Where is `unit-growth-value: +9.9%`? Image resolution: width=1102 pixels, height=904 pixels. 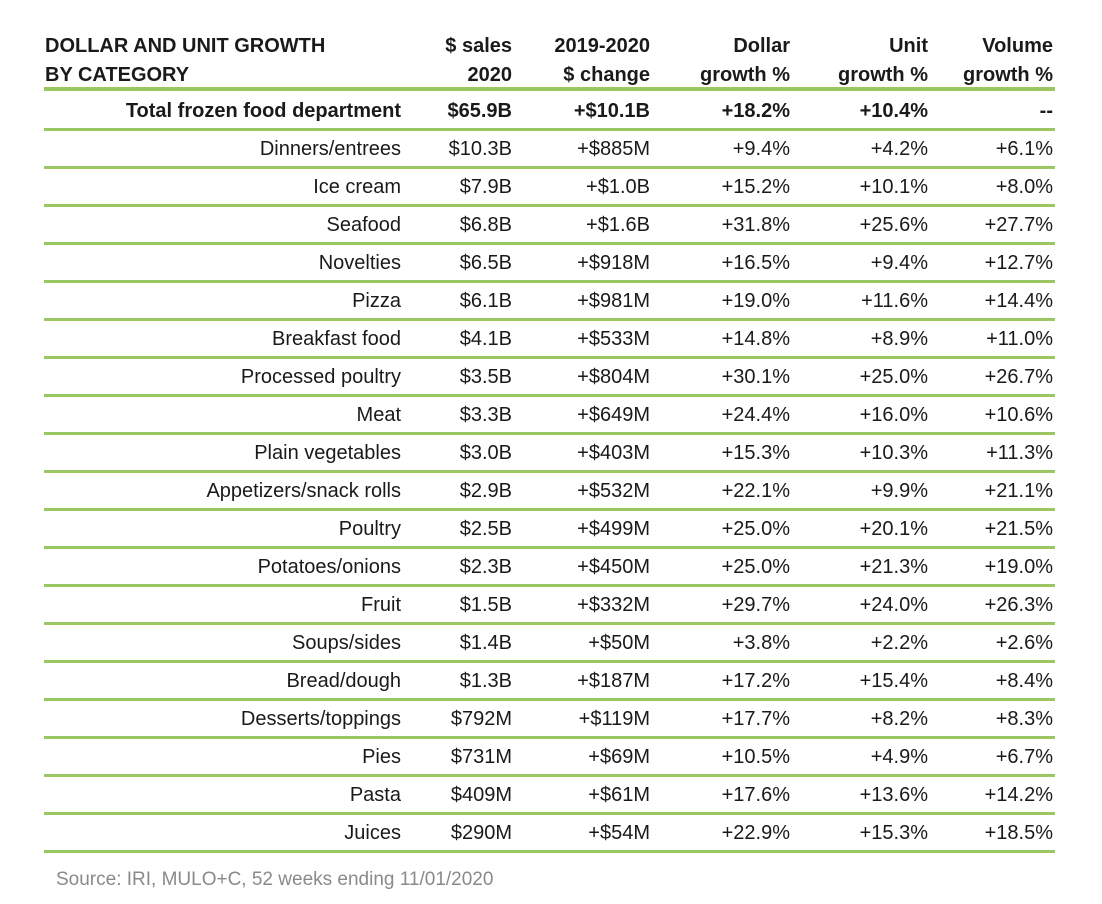
unit-growth-value: +9.9% is located at coordinates (899, 491).